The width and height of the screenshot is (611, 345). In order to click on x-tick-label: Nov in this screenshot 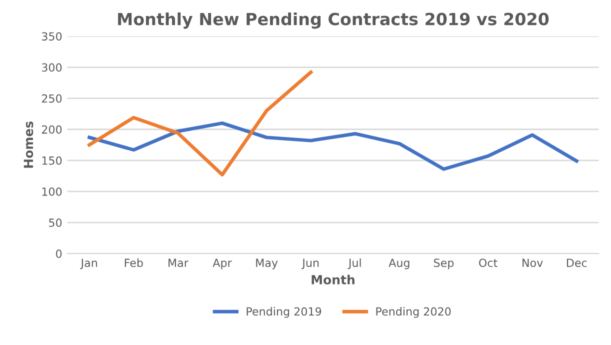, I will do `click(532, 263)`.